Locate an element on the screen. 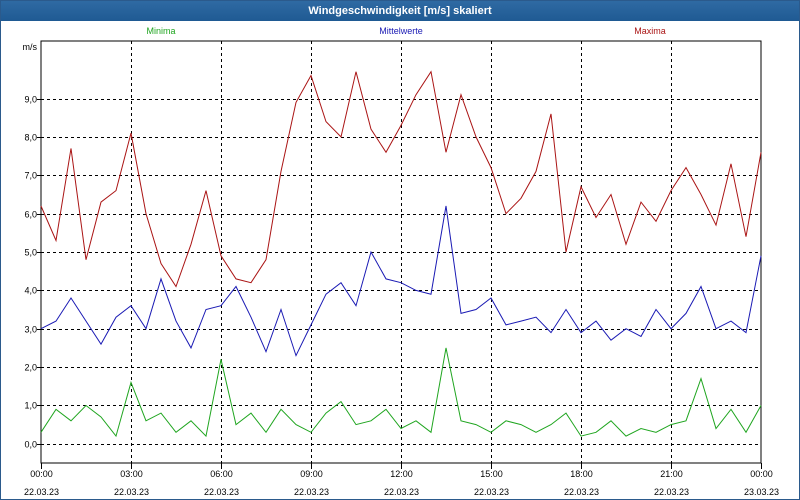 This screenshot has height=500, width=800. y-tick-label: 8,0 is located at coordinates (30, 138).